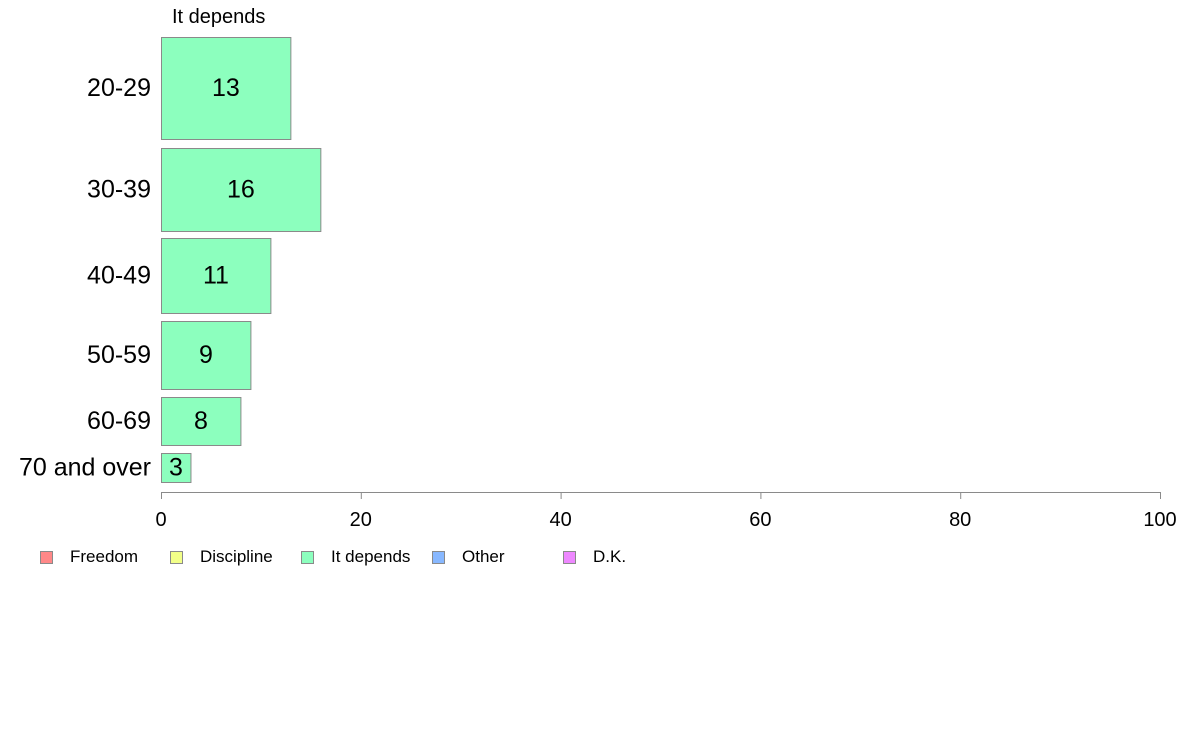 The width and height of the screenshot is (1188, 736). What do you see at coordinates (218, 17) in the screenshot?
I see `panel-title: It depends` at bounding box center [218, 17].